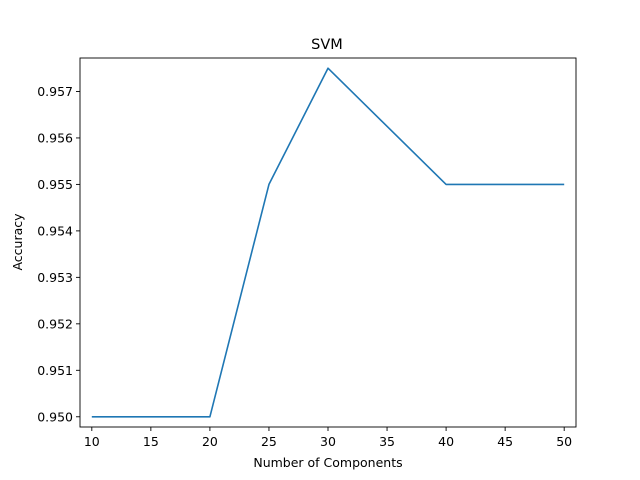 The width and height of the screenshot is (640, 480). What do you see at coordinates (151, 441) in the screenshot?
I see `x-tick-label: 15` at bounding box center [151, 441].